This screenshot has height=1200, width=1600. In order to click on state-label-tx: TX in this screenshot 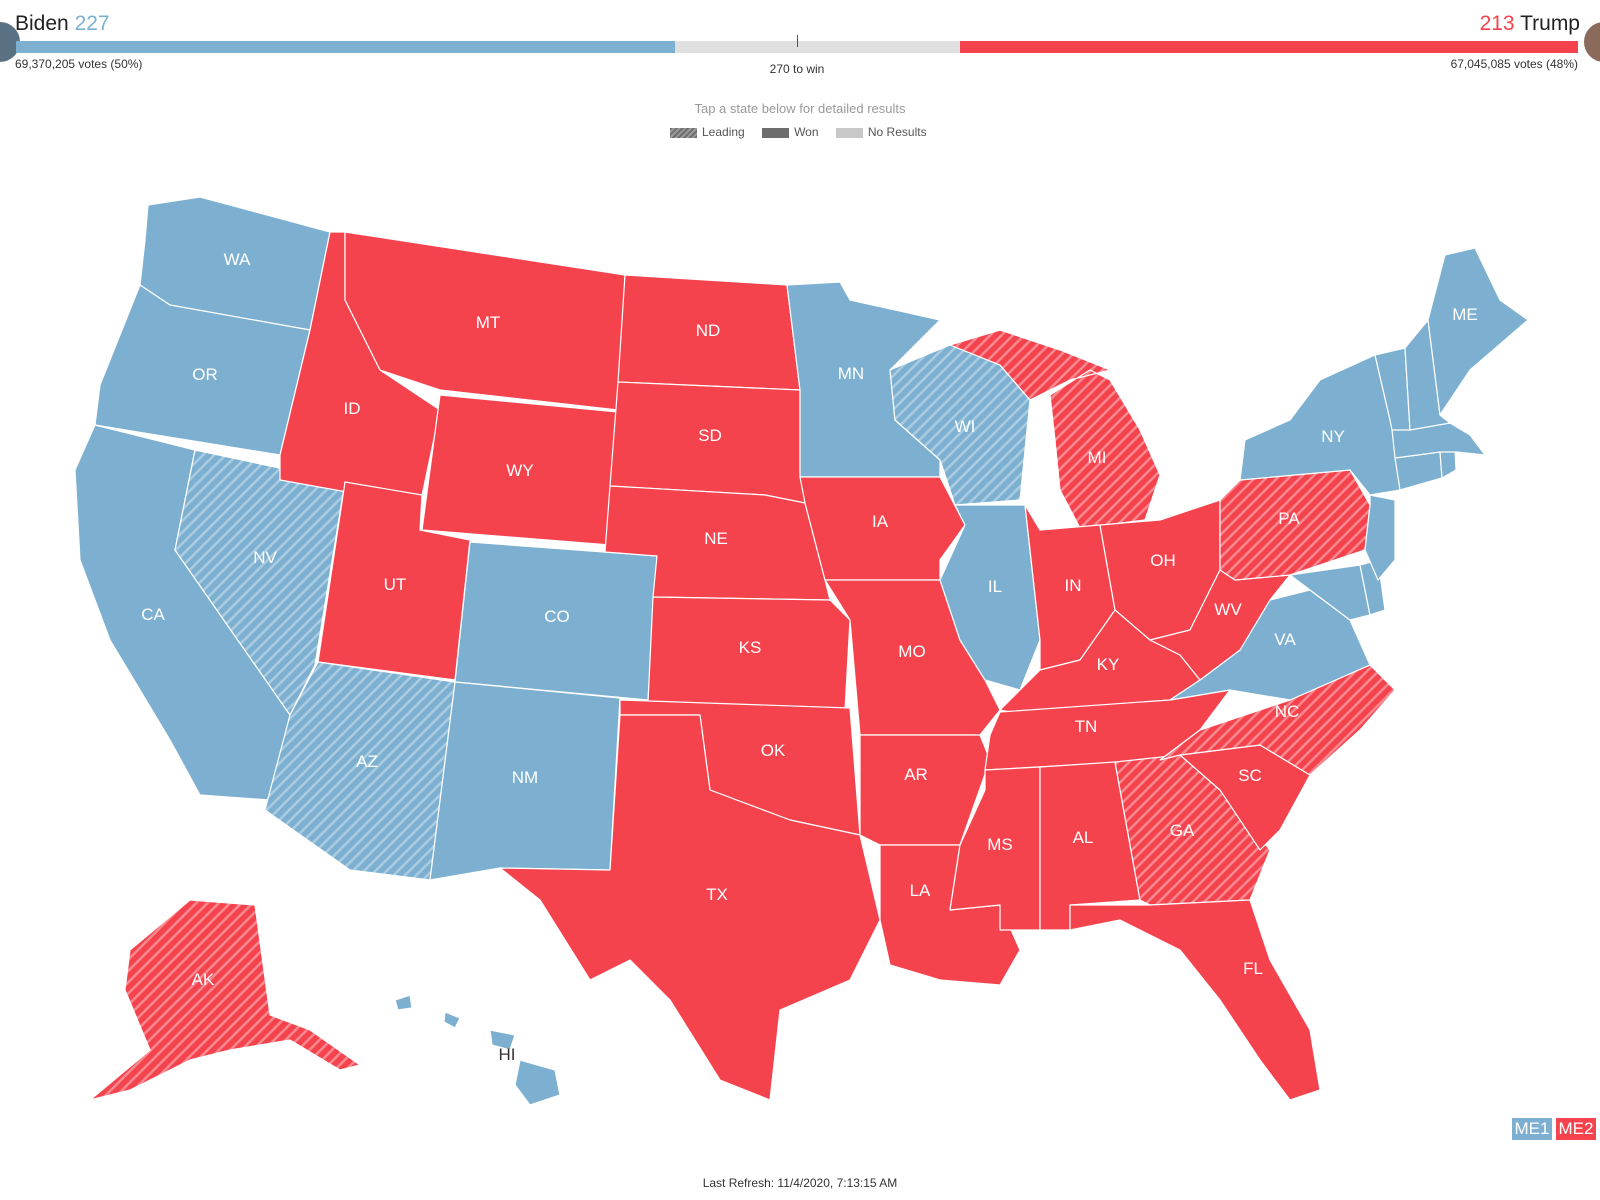, I will do `click(717, 894)`.